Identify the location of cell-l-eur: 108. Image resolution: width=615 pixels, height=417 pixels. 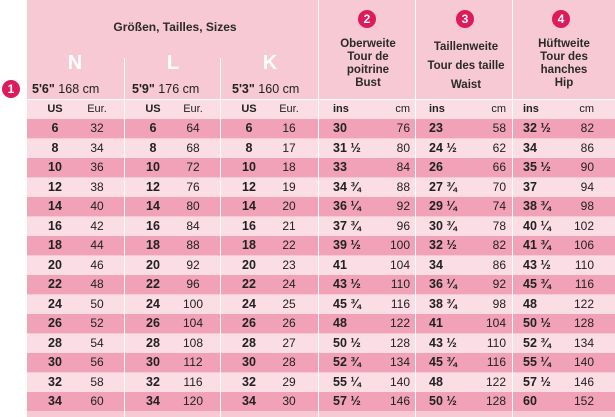
(193, 342).